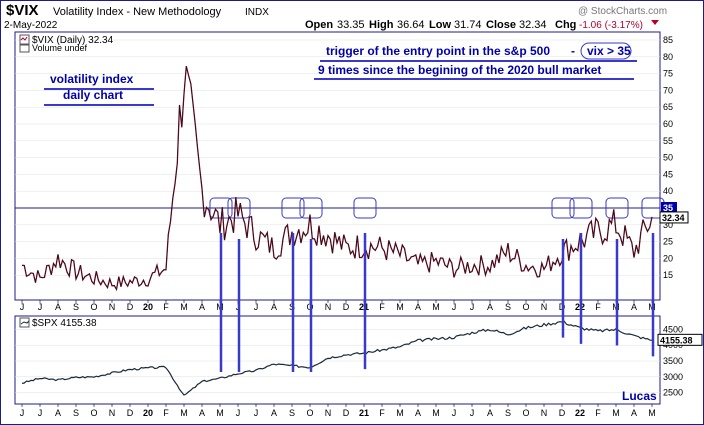 Image resolution: width=704 pixels, height=425 pixels. Describe the element at coordinates (565, 25) in the screenshot. I see `header-chg-label: Chg` at that location.